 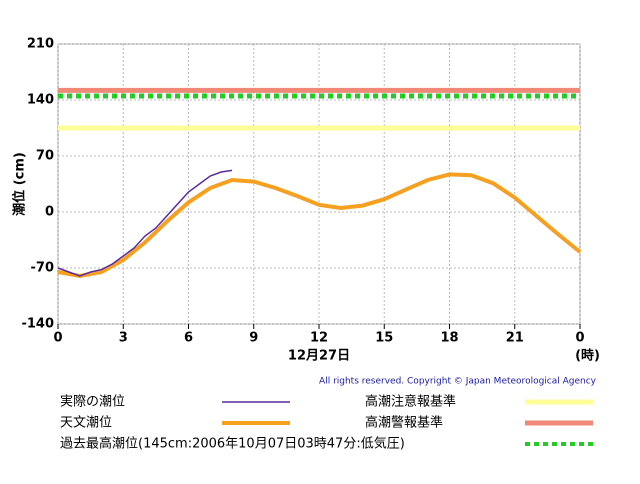 I want to click on x-tick-label: 12, so click(x=319, y=338).